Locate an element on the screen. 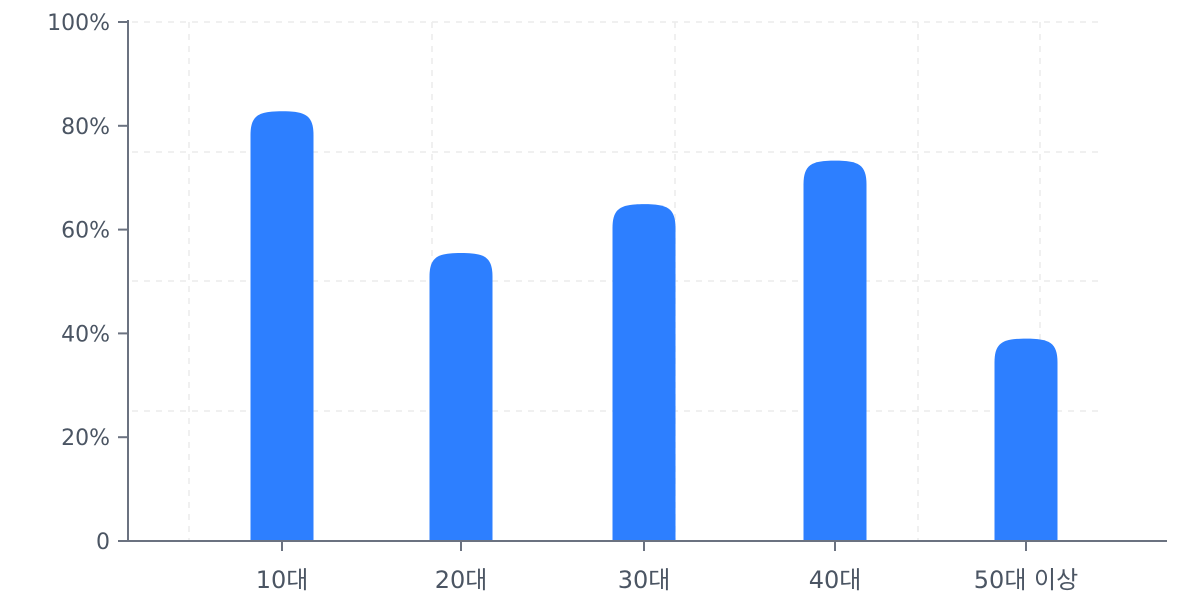  y-tick-label: 0 is located at coordinates (103, 542).